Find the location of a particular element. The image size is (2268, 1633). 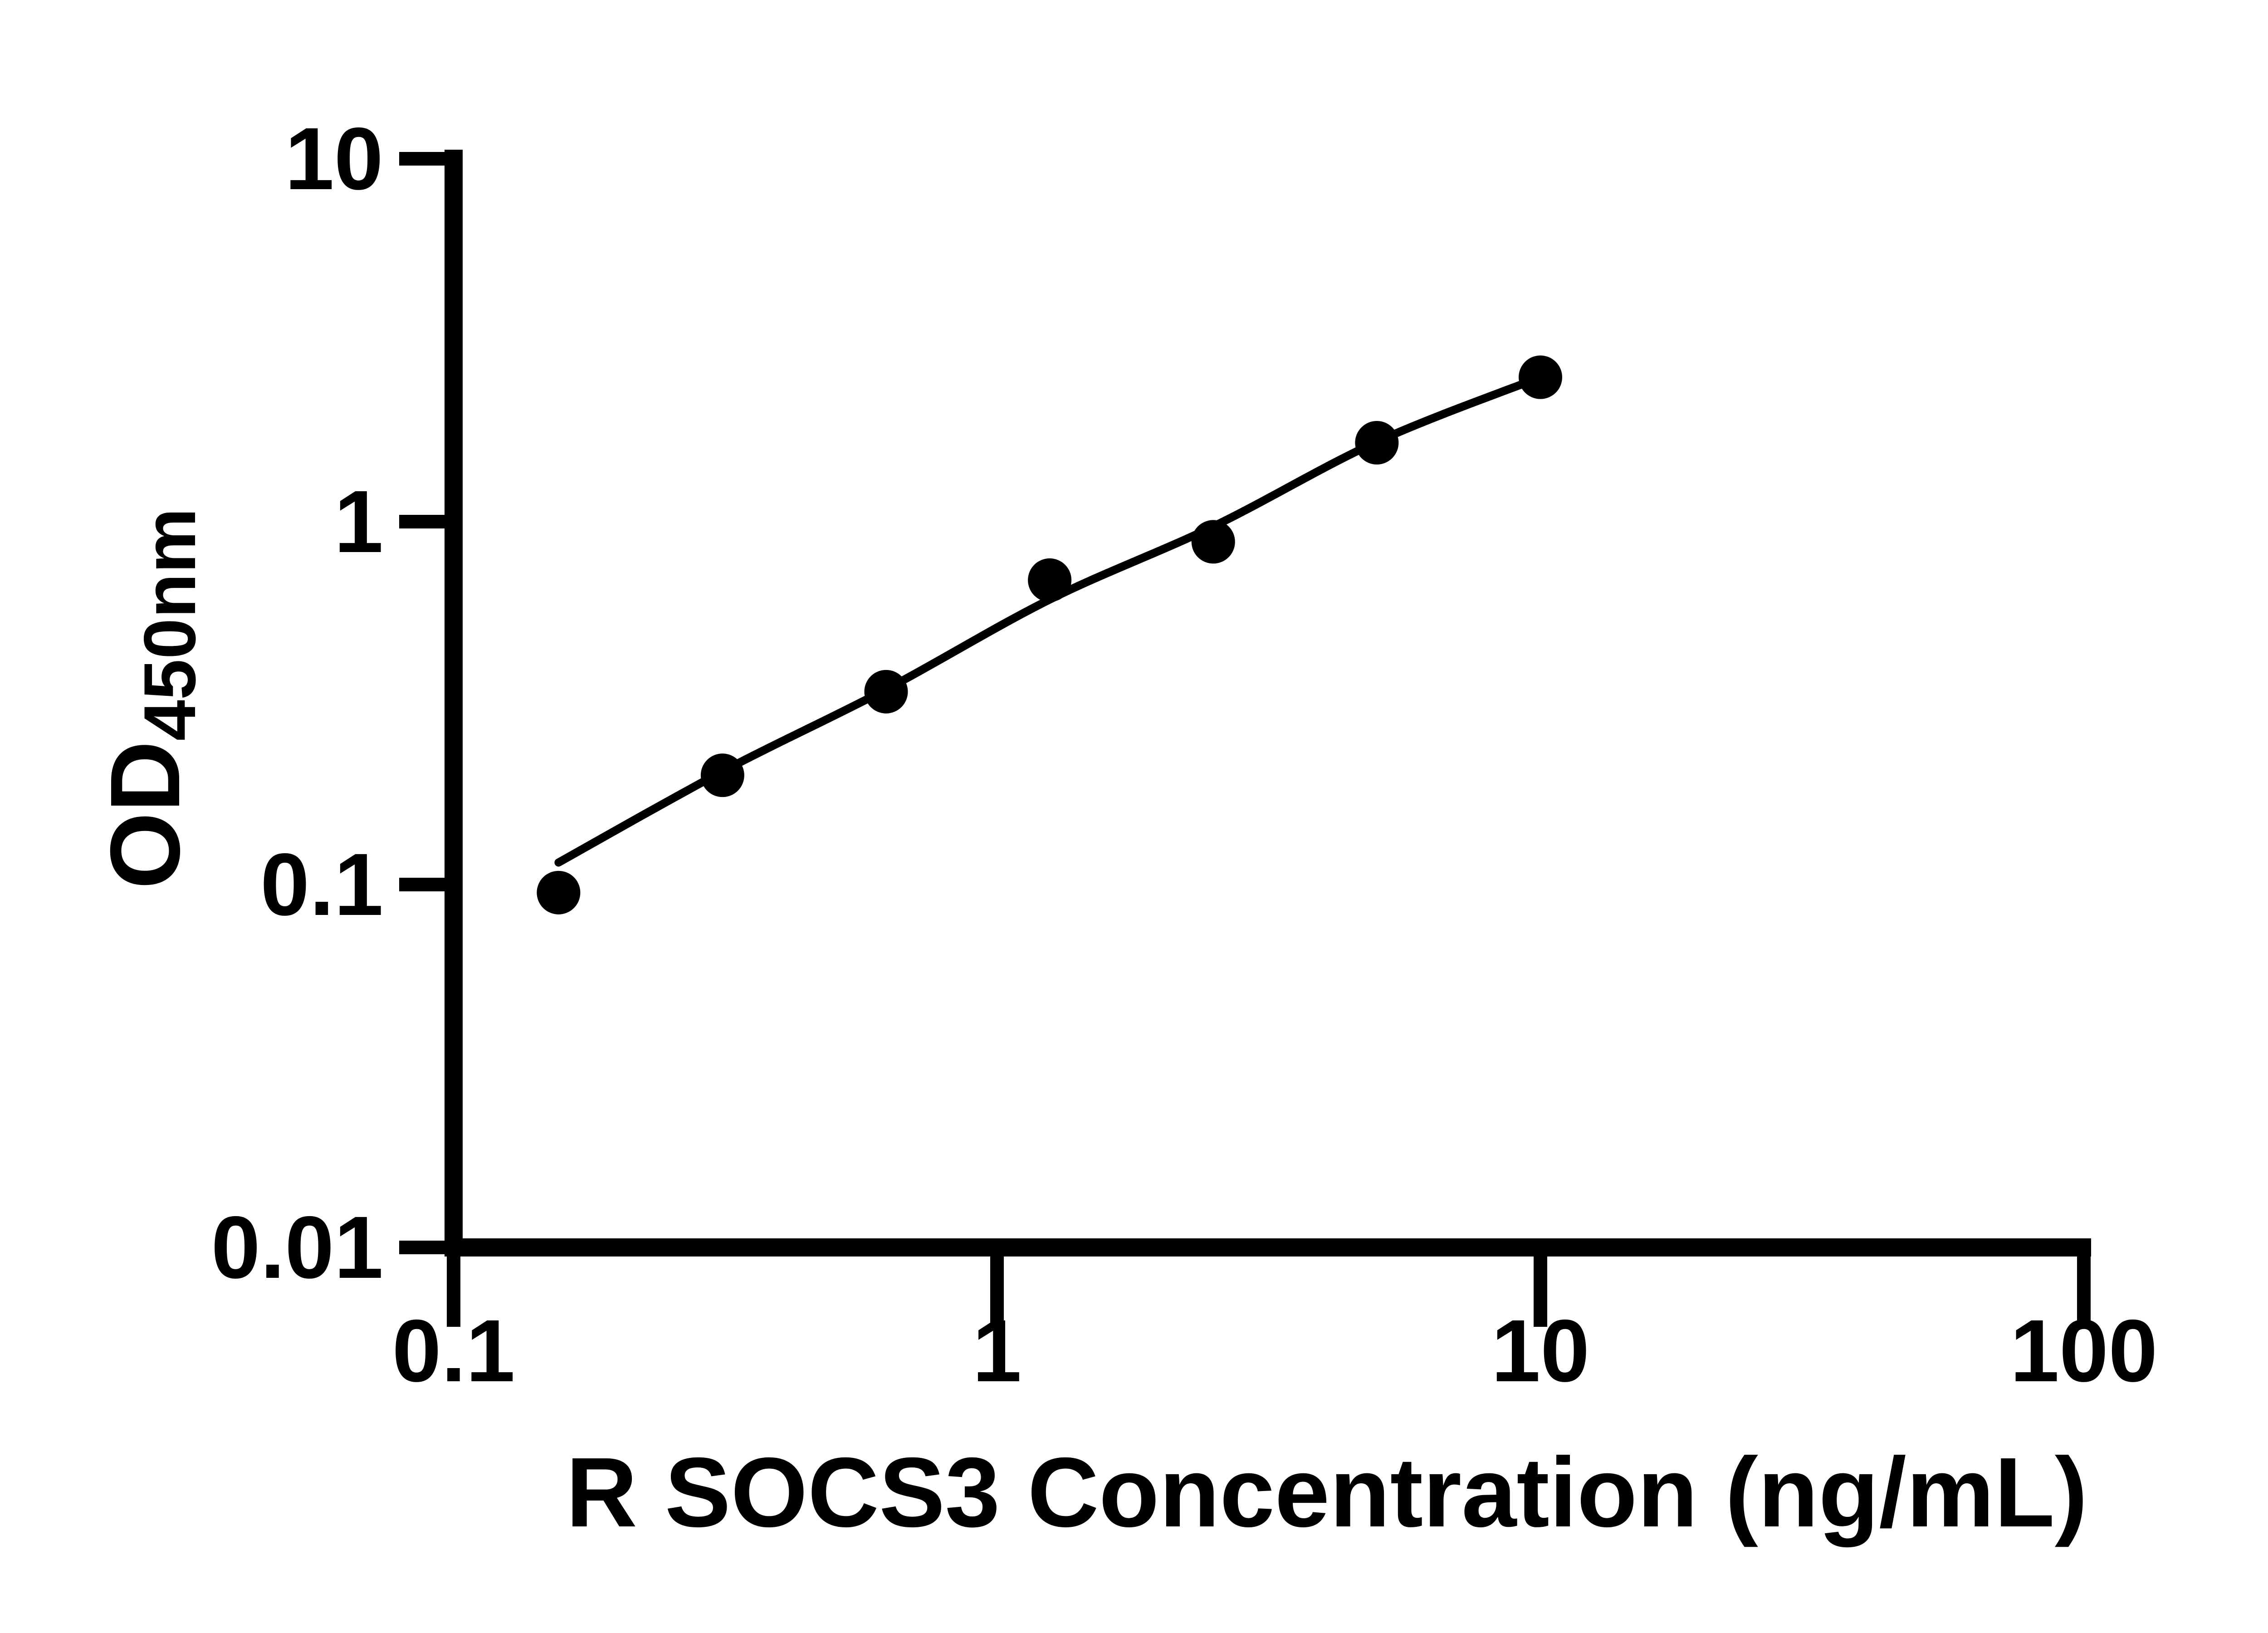

x-tick-label: 0.1 is located at coordinates (454, 1350).